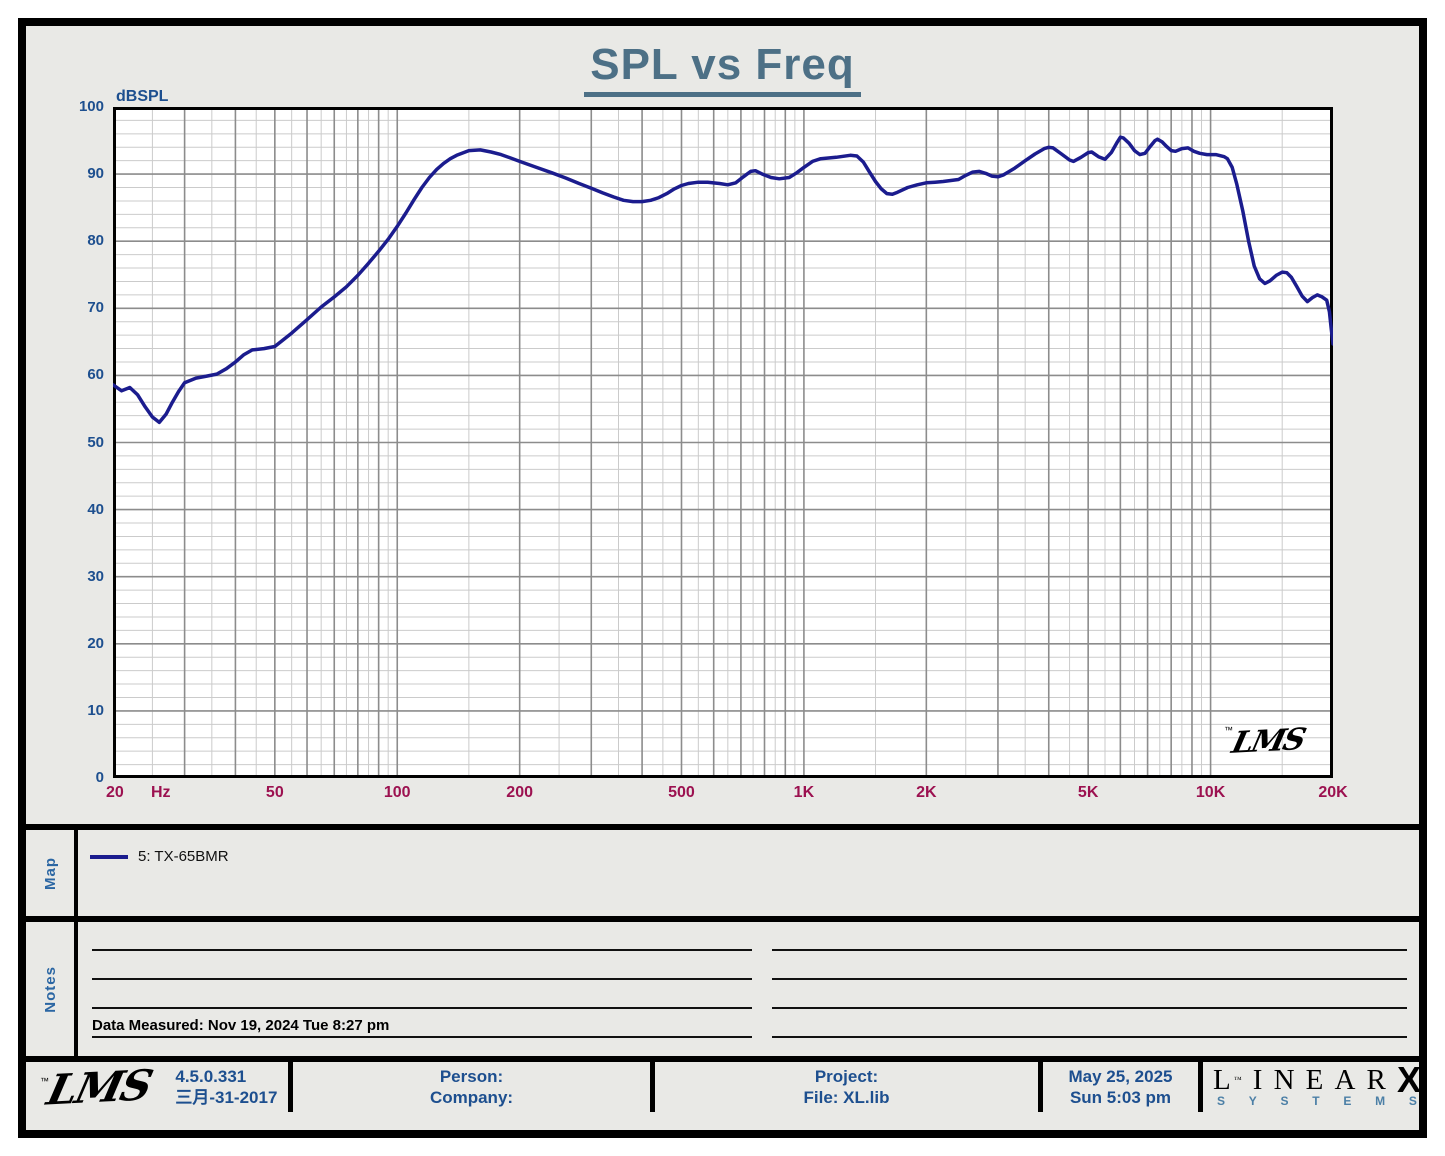 This screenshot has width=1445, height=1156. What do you see at coordinates (1345, 1079) in the screenshot?
I see `brand-letter: A` at bounding box center [1345, 1079].